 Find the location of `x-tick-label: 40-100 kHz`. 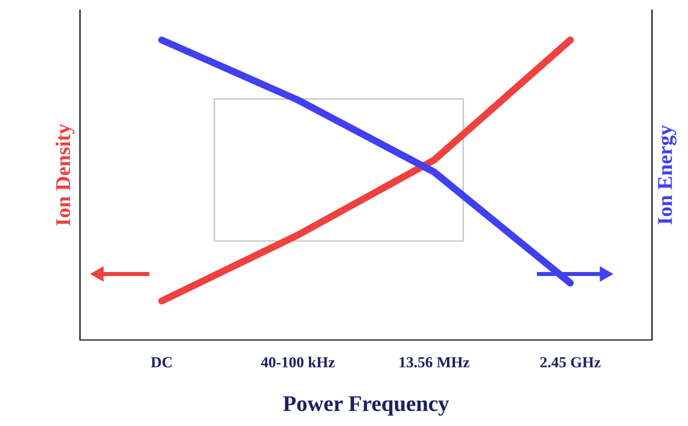

x-tick-label: 40-100 kHz is located at coordinates (297, 362).